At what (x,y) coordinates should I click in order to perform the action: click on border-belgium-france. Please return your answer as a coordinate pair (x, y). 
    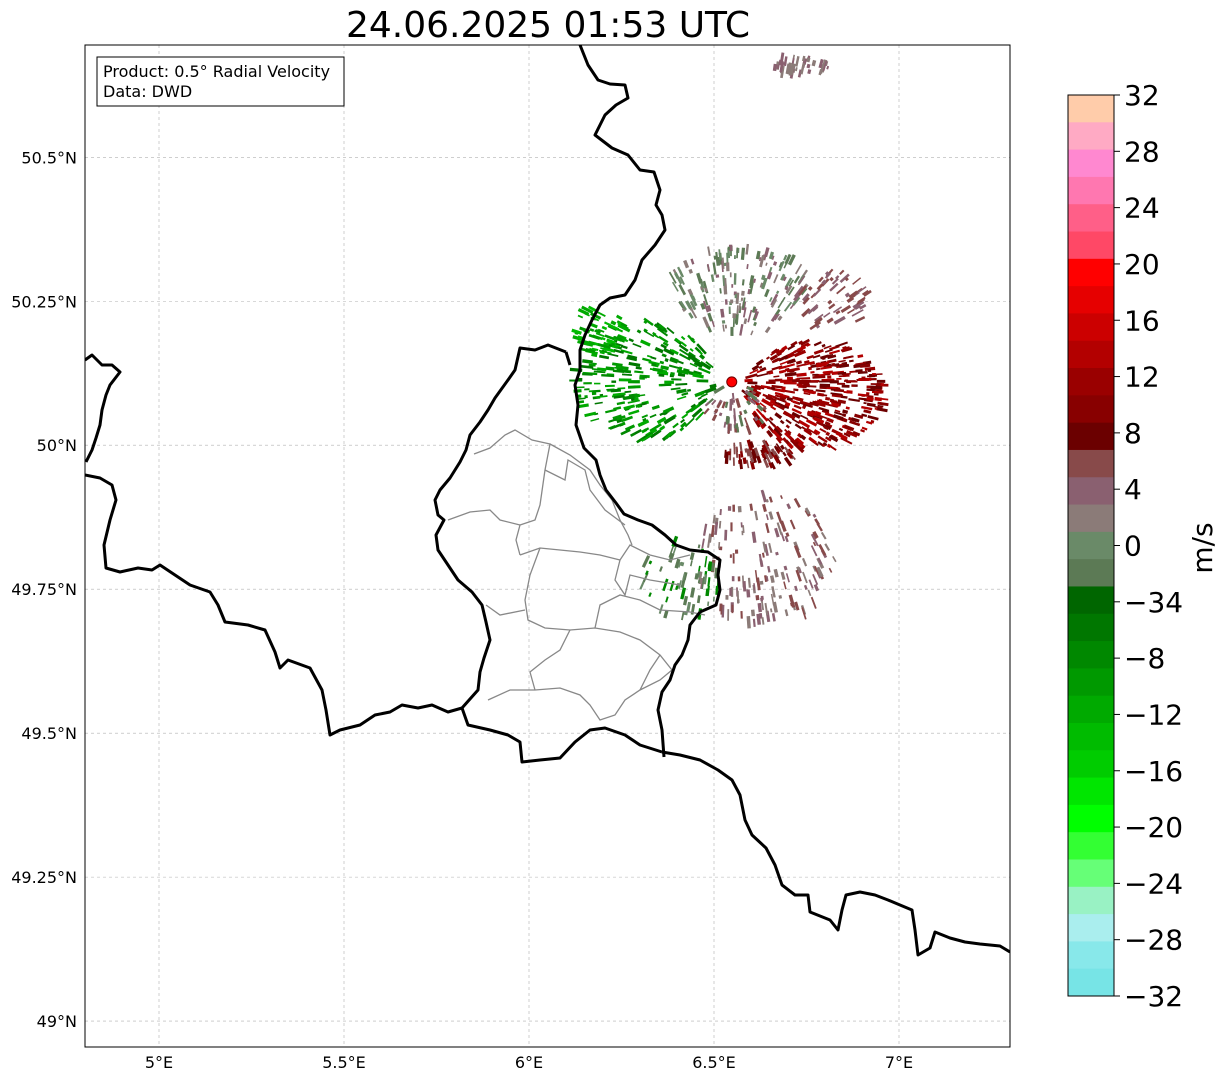
    Looking at the image, I should click on (274, 605).